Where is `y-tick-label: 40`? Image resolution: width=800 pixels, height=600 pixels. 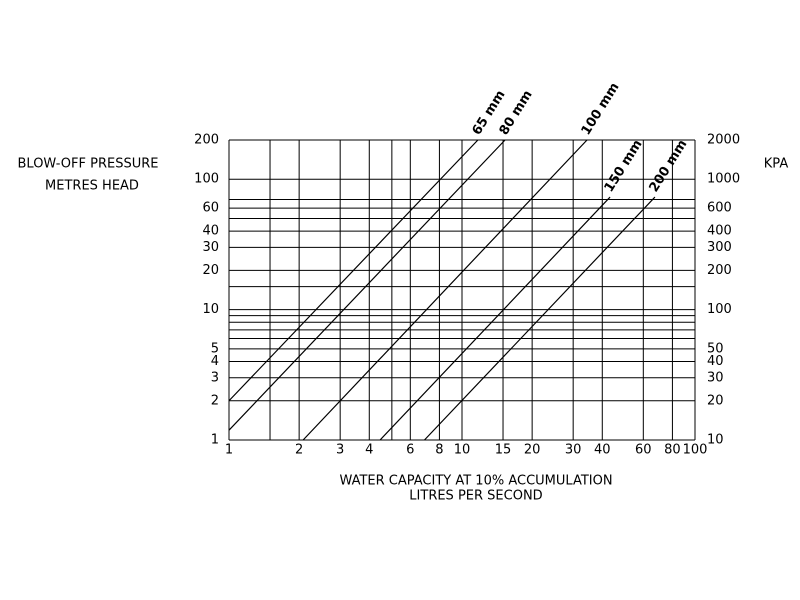
y-tick-label: 40 is located at coordinates (210, 231).